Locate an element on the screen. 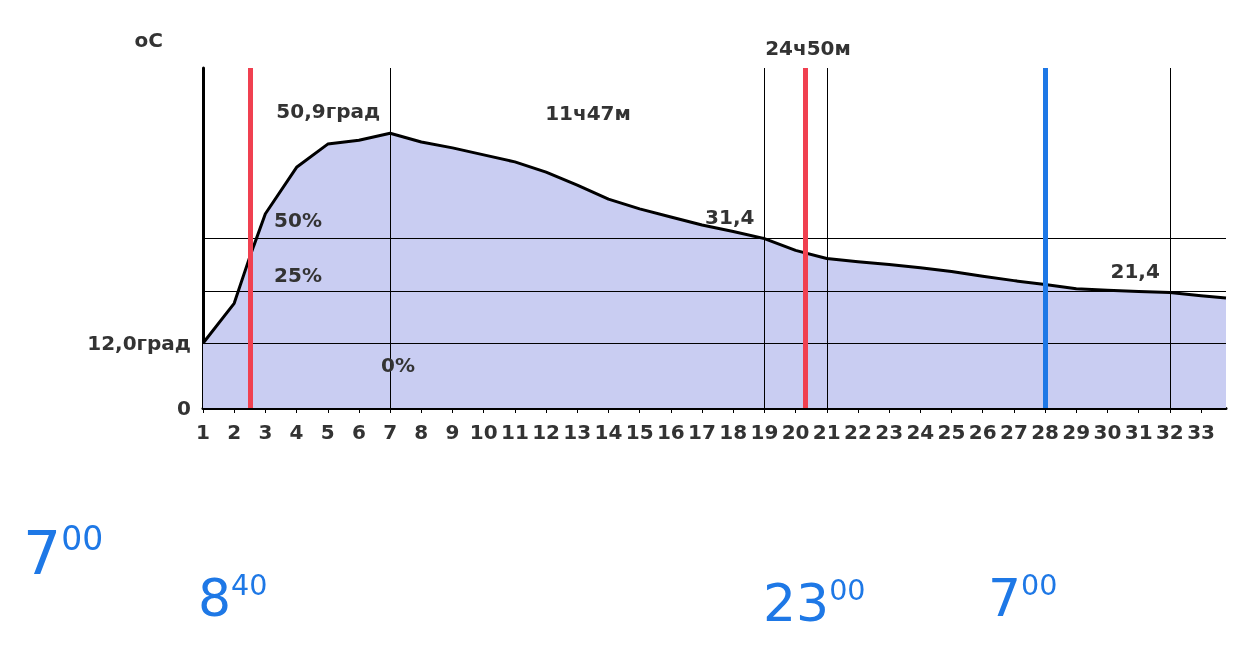 The height and width of the screenshot is (651, 1239). x-tick-label: 32 is located at coordinates (1169, 432).